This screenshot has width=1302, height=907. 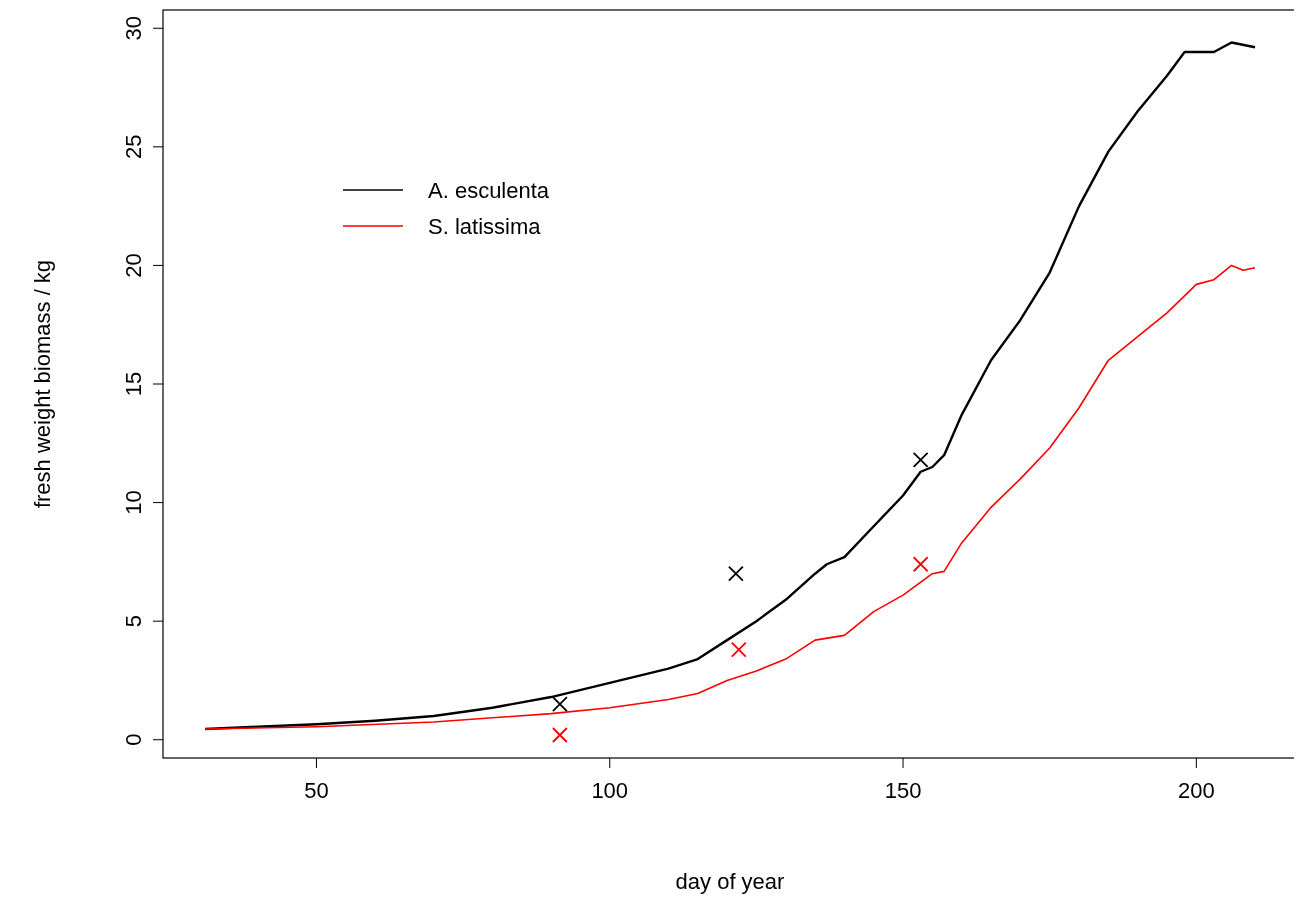 What do you see at coordinates (610, 790) in the screenshot?
I see `x-tick-label: 100` at bounding box center [610, 790].